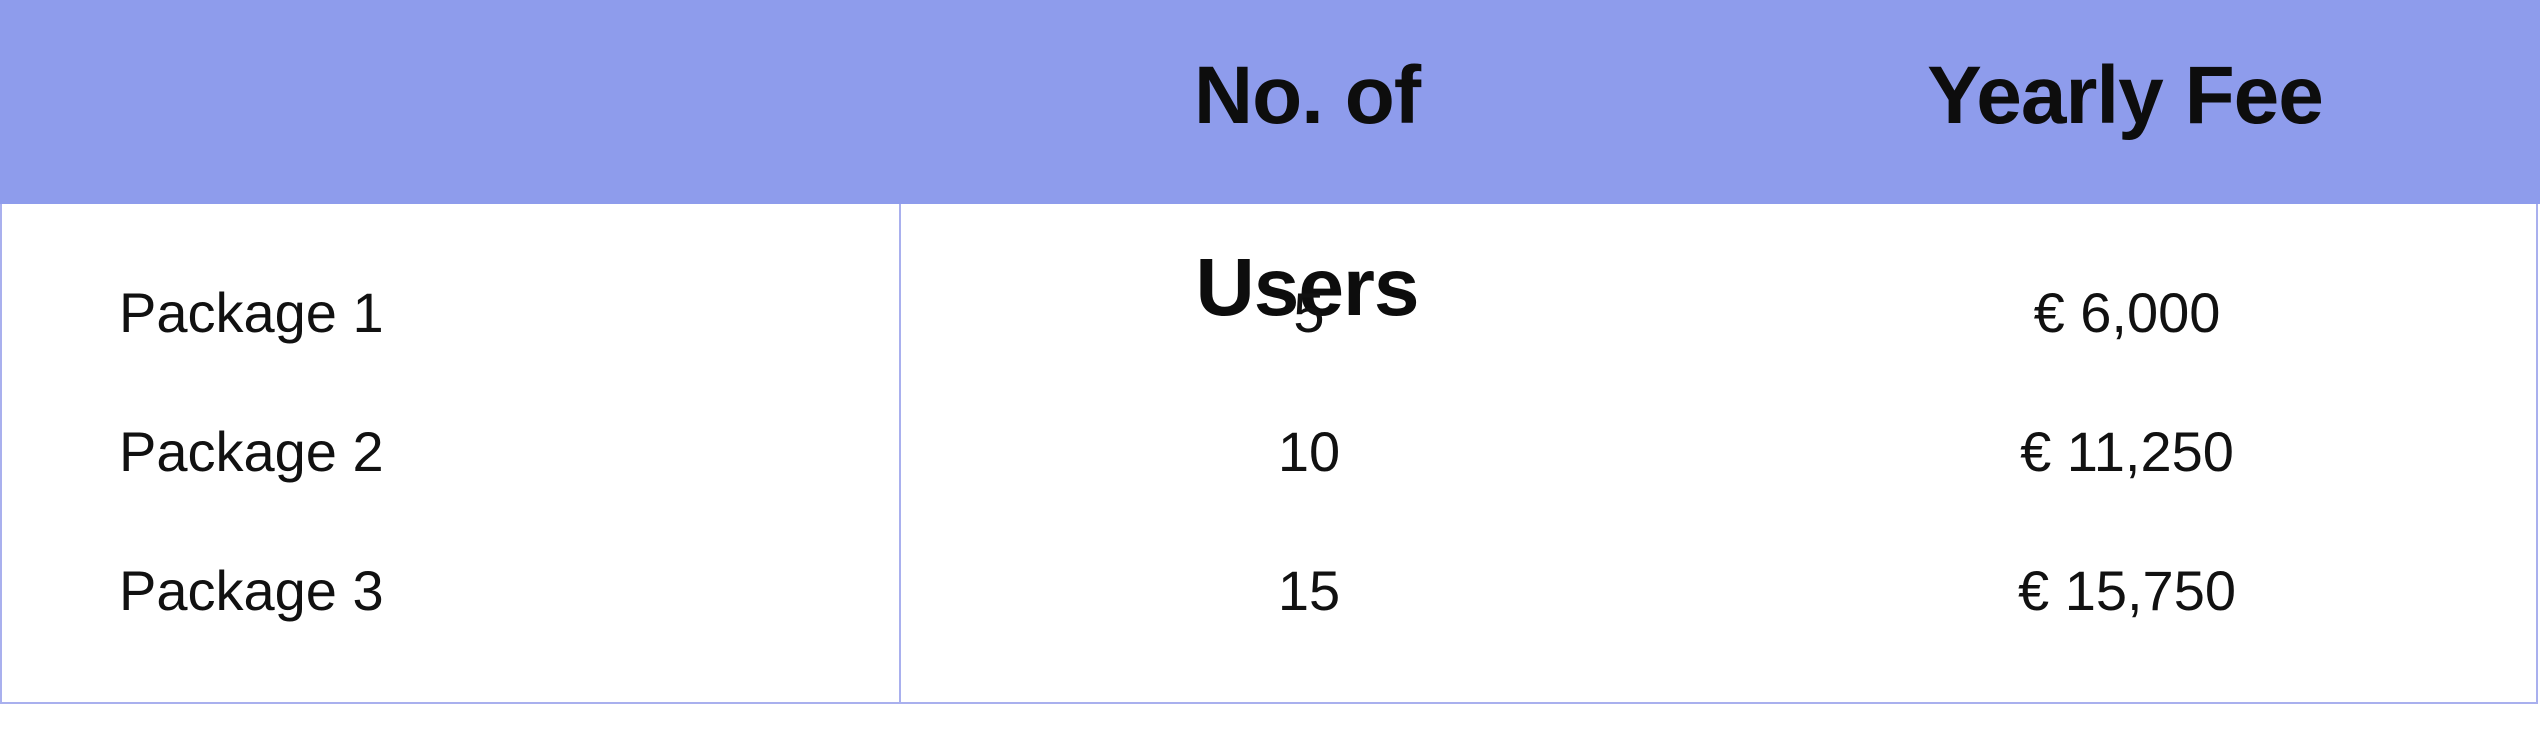  What do you see at coordinates (1309, 451) in the screenshot?
I see `row-2-users: 10` at bounding box center [1309, 451].